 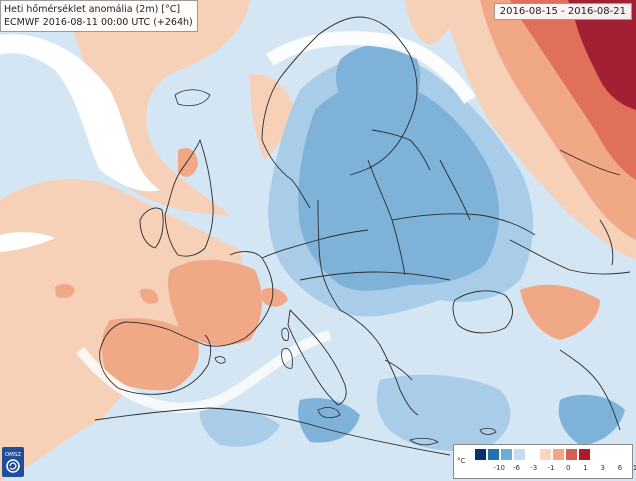 I want to click on warm-mid-turkey, so click(x=560, y=312).